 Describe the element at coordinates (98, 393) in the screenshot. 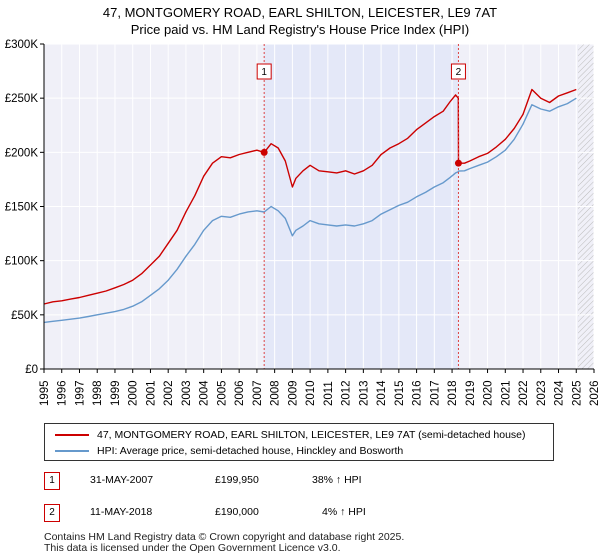

I see `x-tick-label: 1998` at that location.